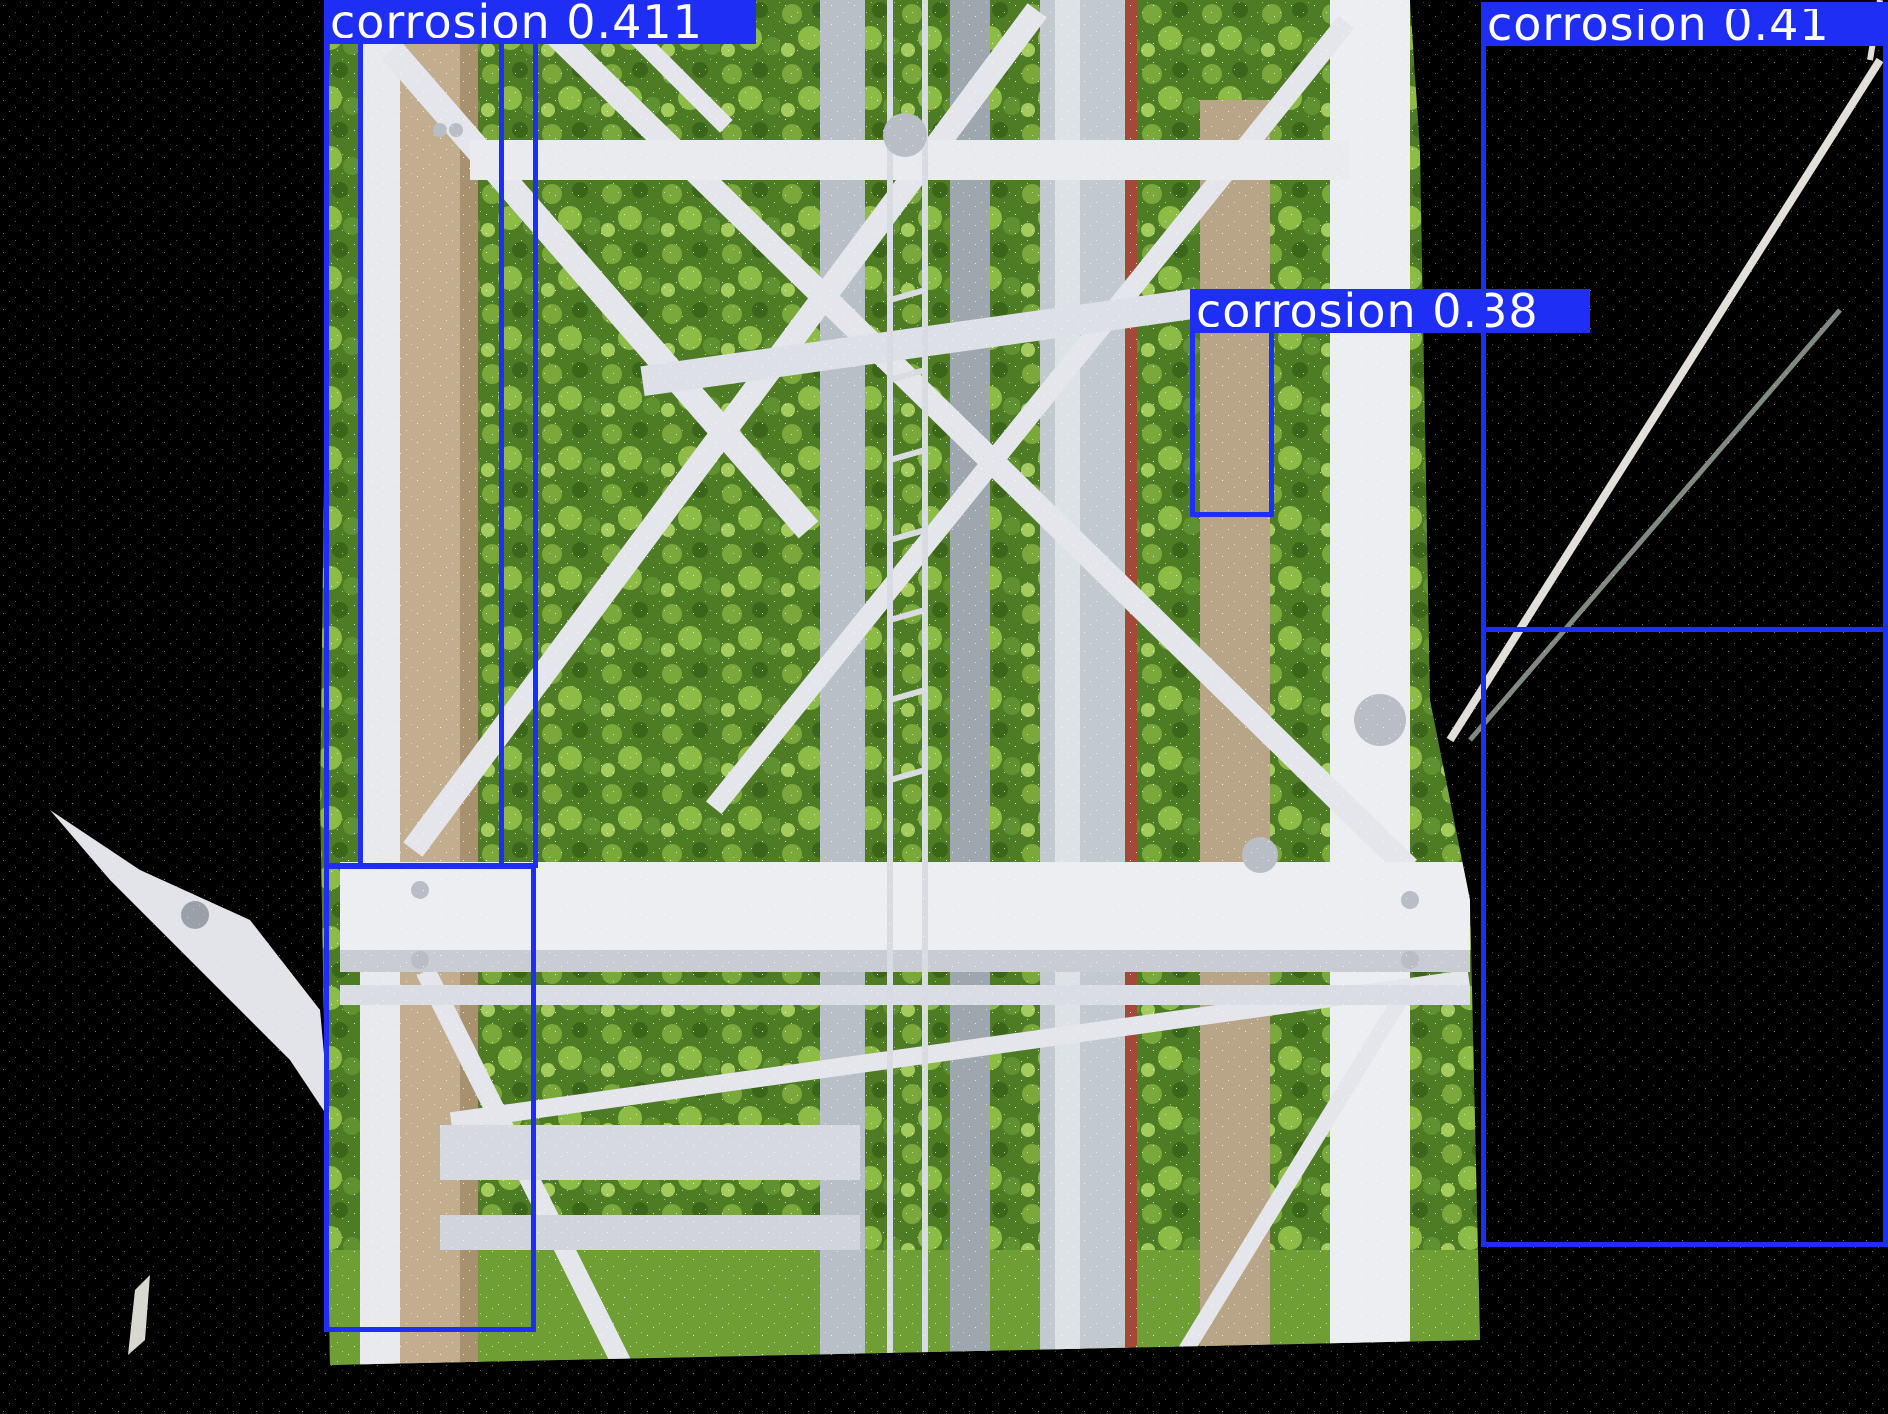 The image size is (1888, 1414). What do you see at coordinates (540, 22) in the screenshot?
I see `detection-label: corrosion 0.411` at bounding box center [540, 22].